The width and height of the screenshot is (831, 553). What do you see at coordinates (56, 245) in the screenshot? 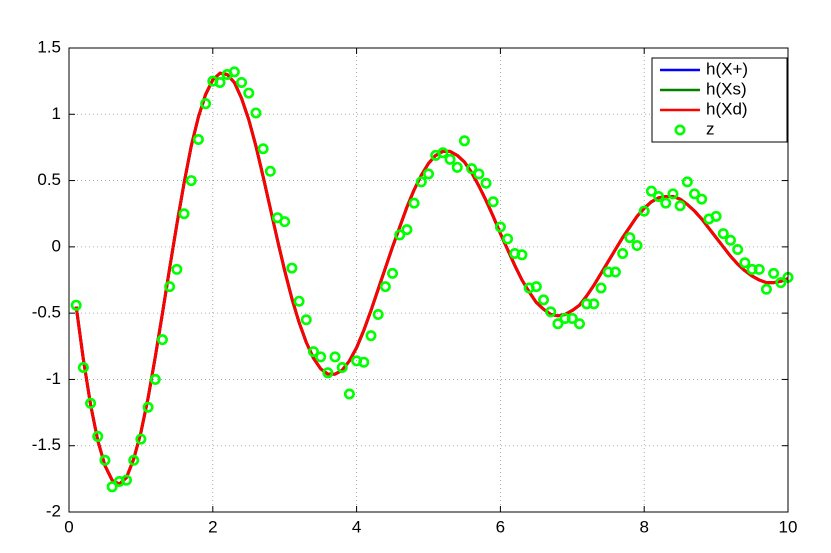
I see `y-tick-label: 0` at bounding box center [56, 245].